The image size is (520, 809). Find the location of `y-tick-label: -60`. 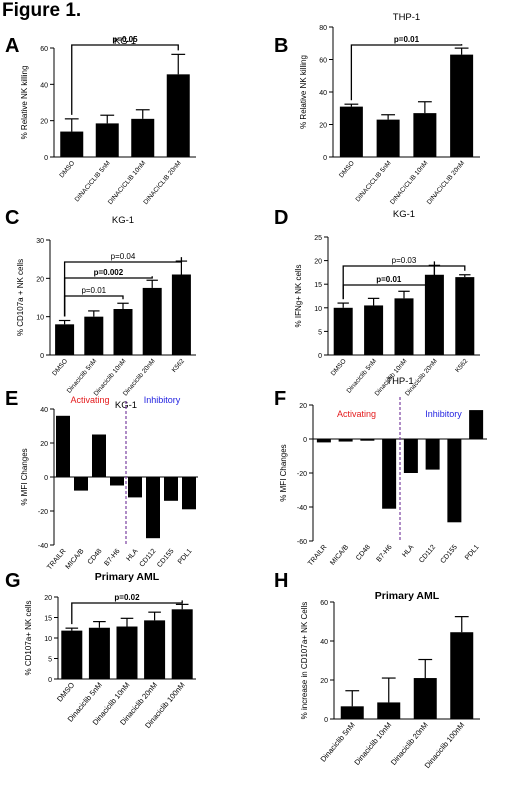

y-tick-label: -60 is located at coordinates (302, 542).